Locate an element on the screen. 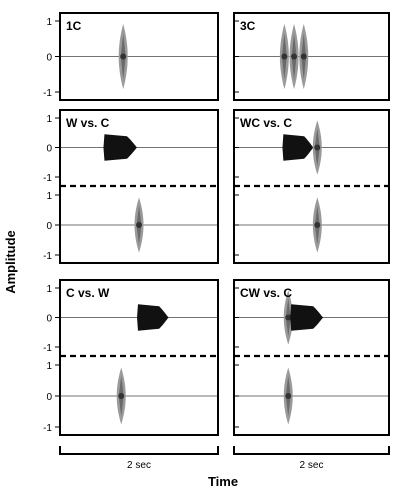  panel-CWvsC: CW vs. C is located at coordinates (311, 357).